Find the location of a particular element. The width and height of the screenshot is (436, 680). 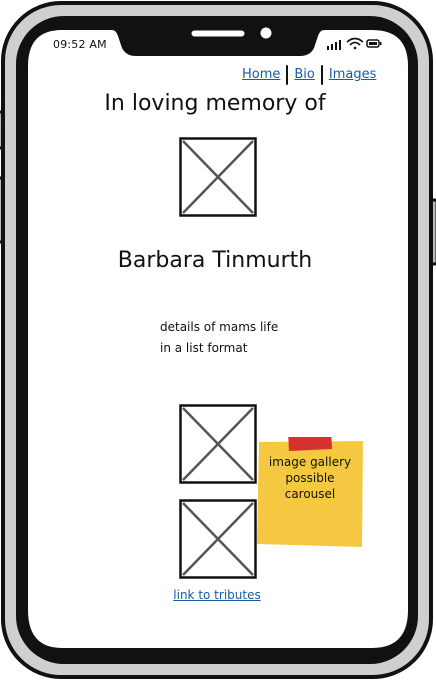

sticky-note-line: carousel is located at coordinates (310, 494).